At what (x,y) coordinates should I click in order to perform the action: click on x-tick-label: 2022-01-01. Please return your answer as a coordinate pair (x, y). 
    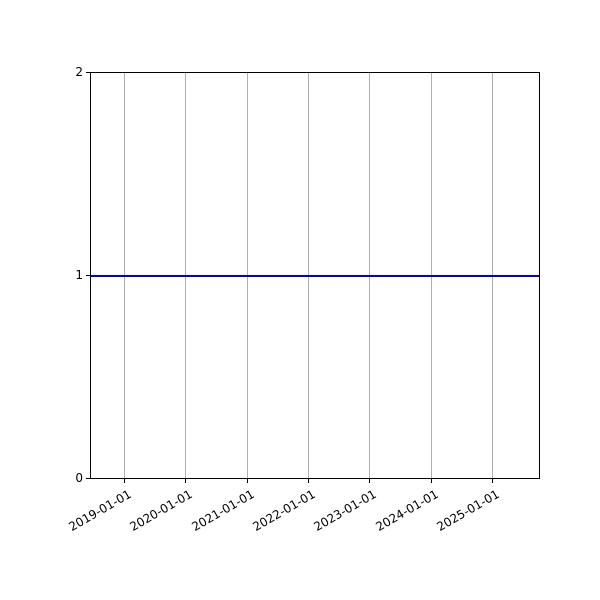
    Looking at the image, I should click on (284, 510).